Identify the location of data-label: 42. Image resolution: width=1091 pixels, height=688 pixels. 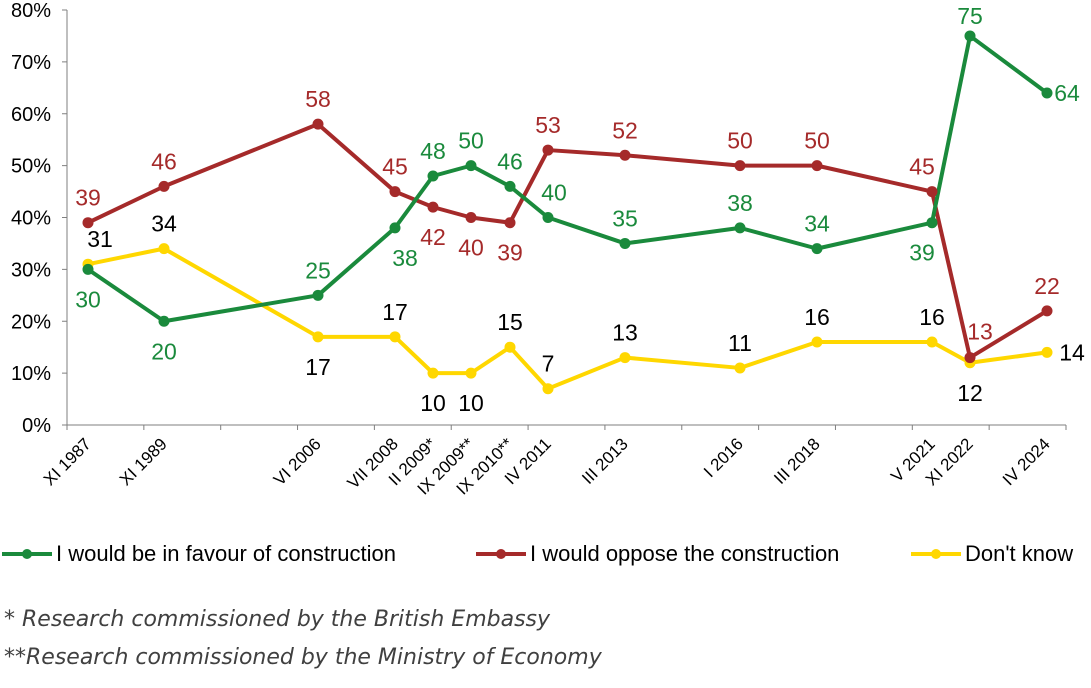
(433, 237).